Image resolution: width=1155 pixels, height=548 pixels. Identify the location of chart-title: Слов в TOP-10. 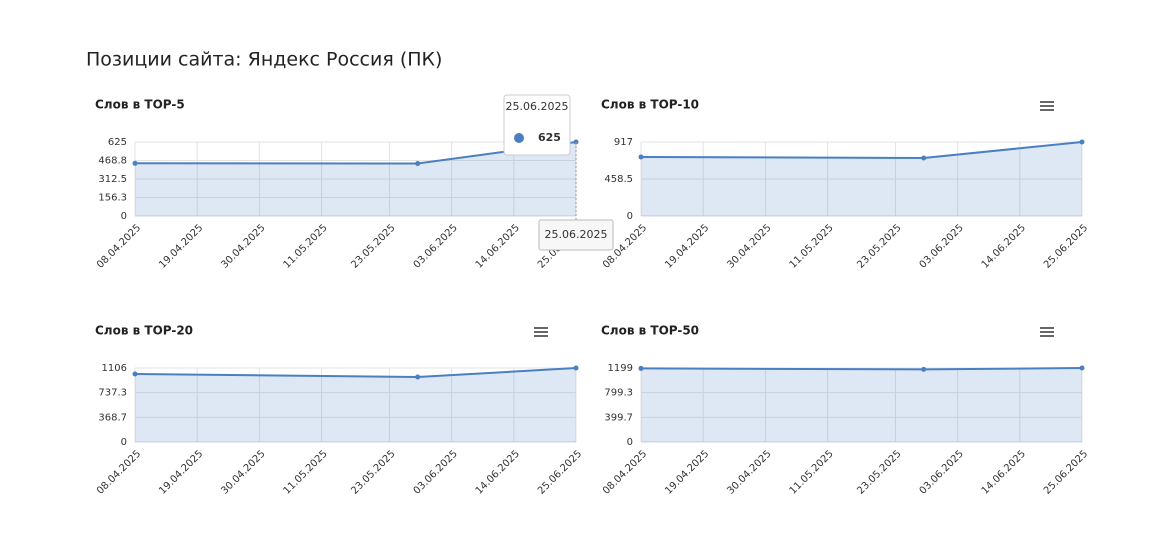
(650, 105).